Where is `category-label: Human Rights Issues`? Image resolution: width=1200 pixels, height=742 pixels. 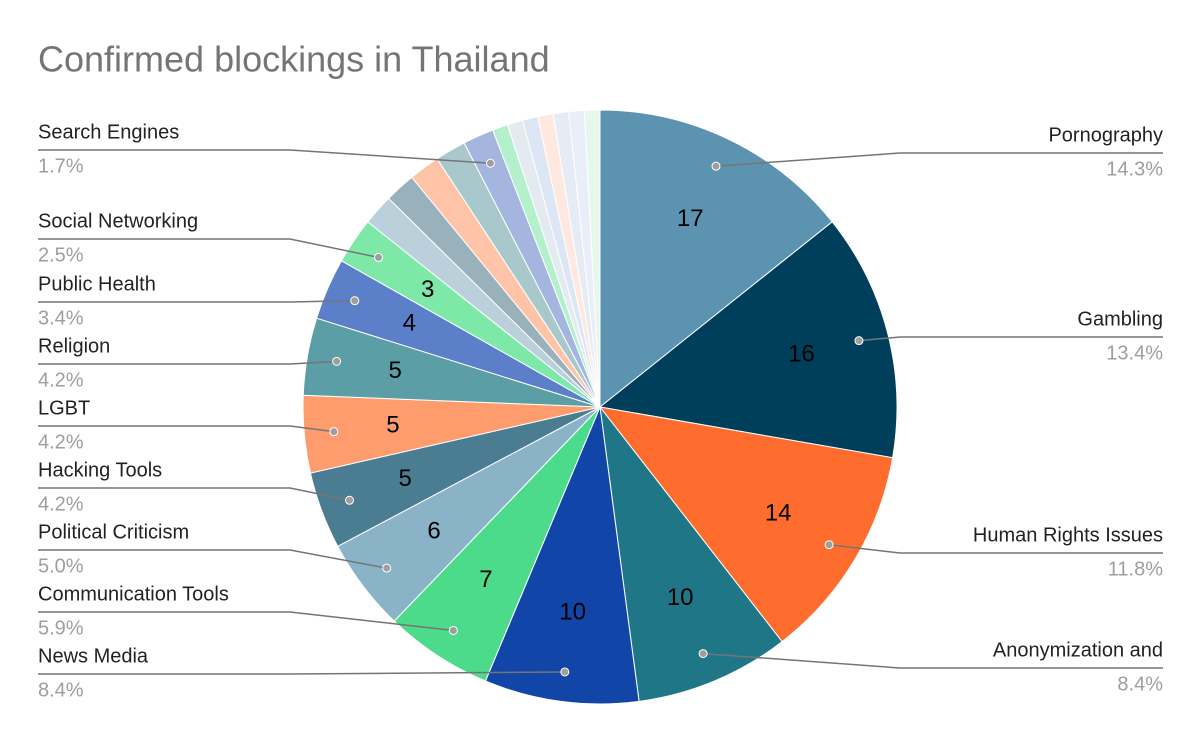
category-label: Human Rights Issues is located at coordinates (1068, 535).